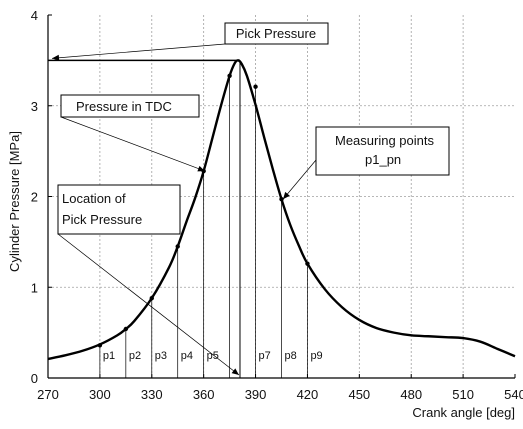  I want to click on callout-peak-pressure-text: Pick Pressure, so click(276, 33).